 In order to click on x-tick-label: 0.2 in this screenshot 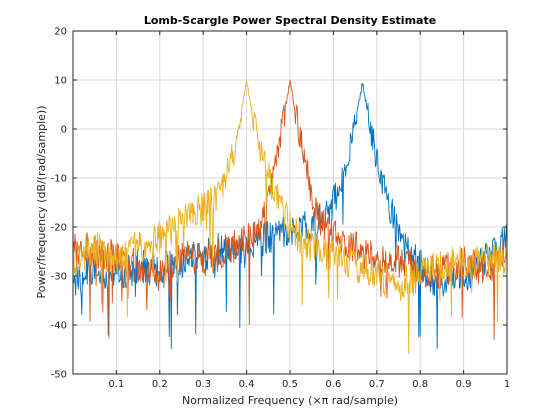, I will do `click(160, 384)`.